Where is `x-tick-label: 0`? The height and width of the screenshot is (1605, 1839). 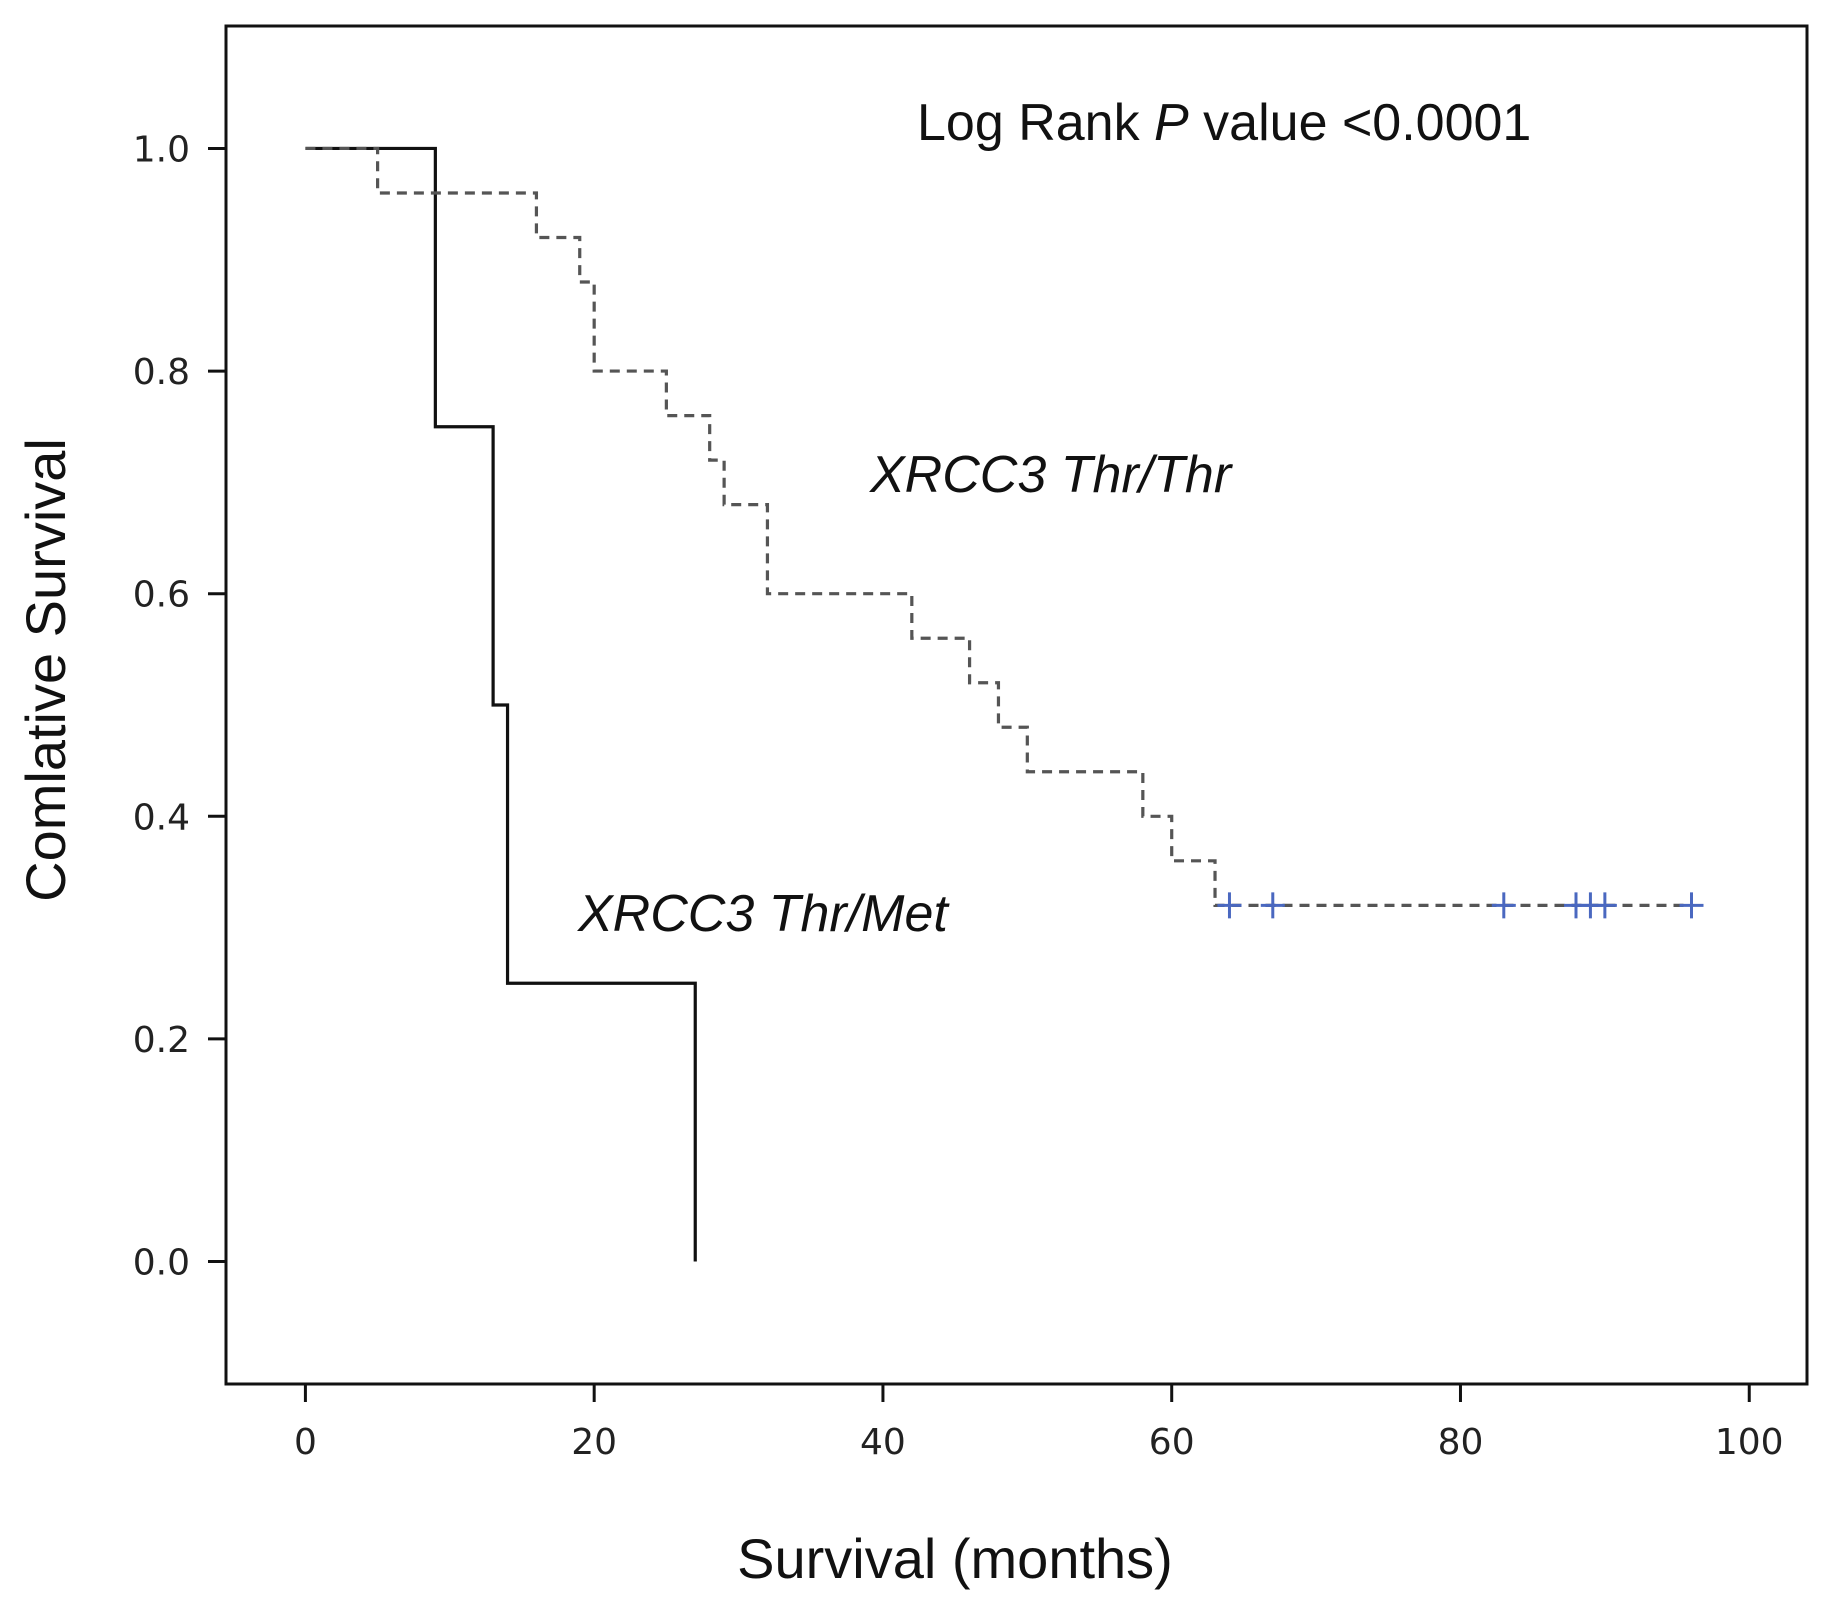 x-tick-label: 0 is located at coordinates (305, 1442).